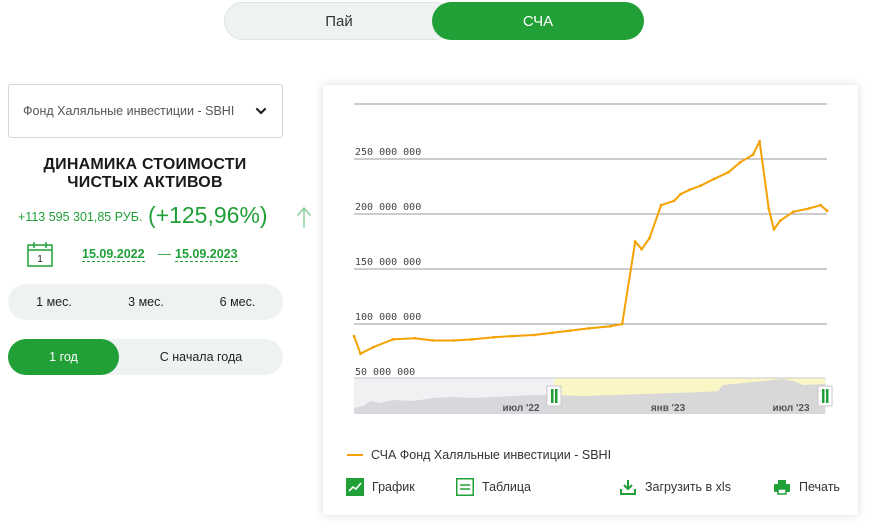 The width and height of the screenshot is (876, 527). What do you see at coordinates (590, 489) in the screenshot?
I see `chart-actions: График Таблица Загрузить в xls Печать` at bounding box center [590, 489].